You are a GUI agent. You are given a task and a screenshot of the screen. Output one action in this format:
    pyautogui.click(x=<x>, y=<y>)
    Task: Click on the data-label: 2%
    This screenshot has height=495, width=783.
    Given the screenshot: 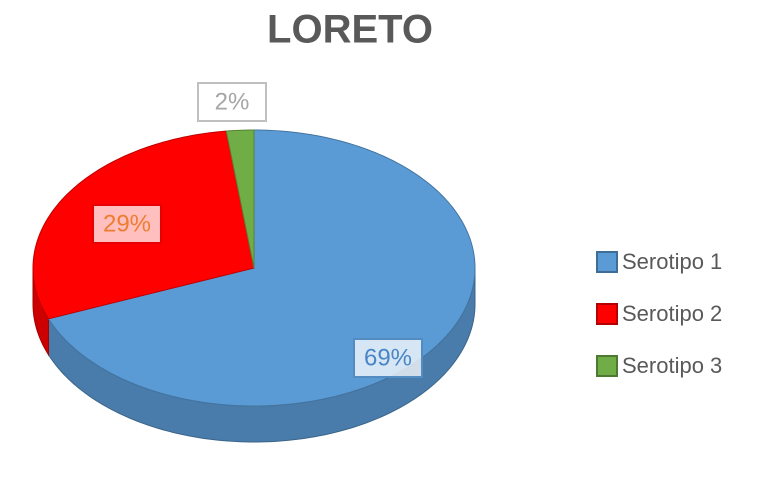 What is the action you would take?
    pyautogui.click(x=232, y=101)
    